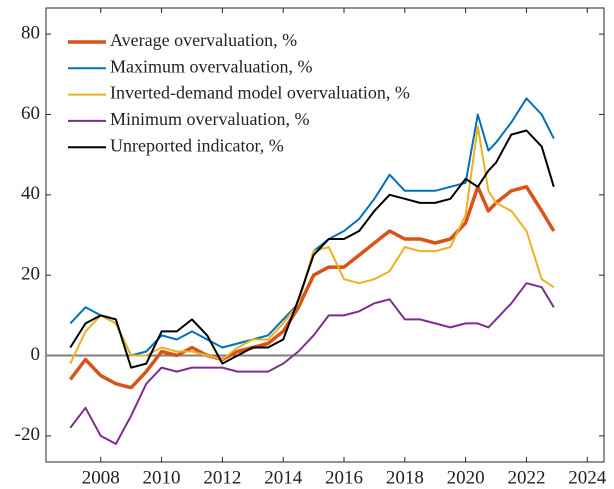 The height and width of the screenshot is (489, 614). What do you see at coordinates (211, 66) in the screenshot?
I see `legend-label: Maximum overvaluation, %` at bounding box center [211, 66].